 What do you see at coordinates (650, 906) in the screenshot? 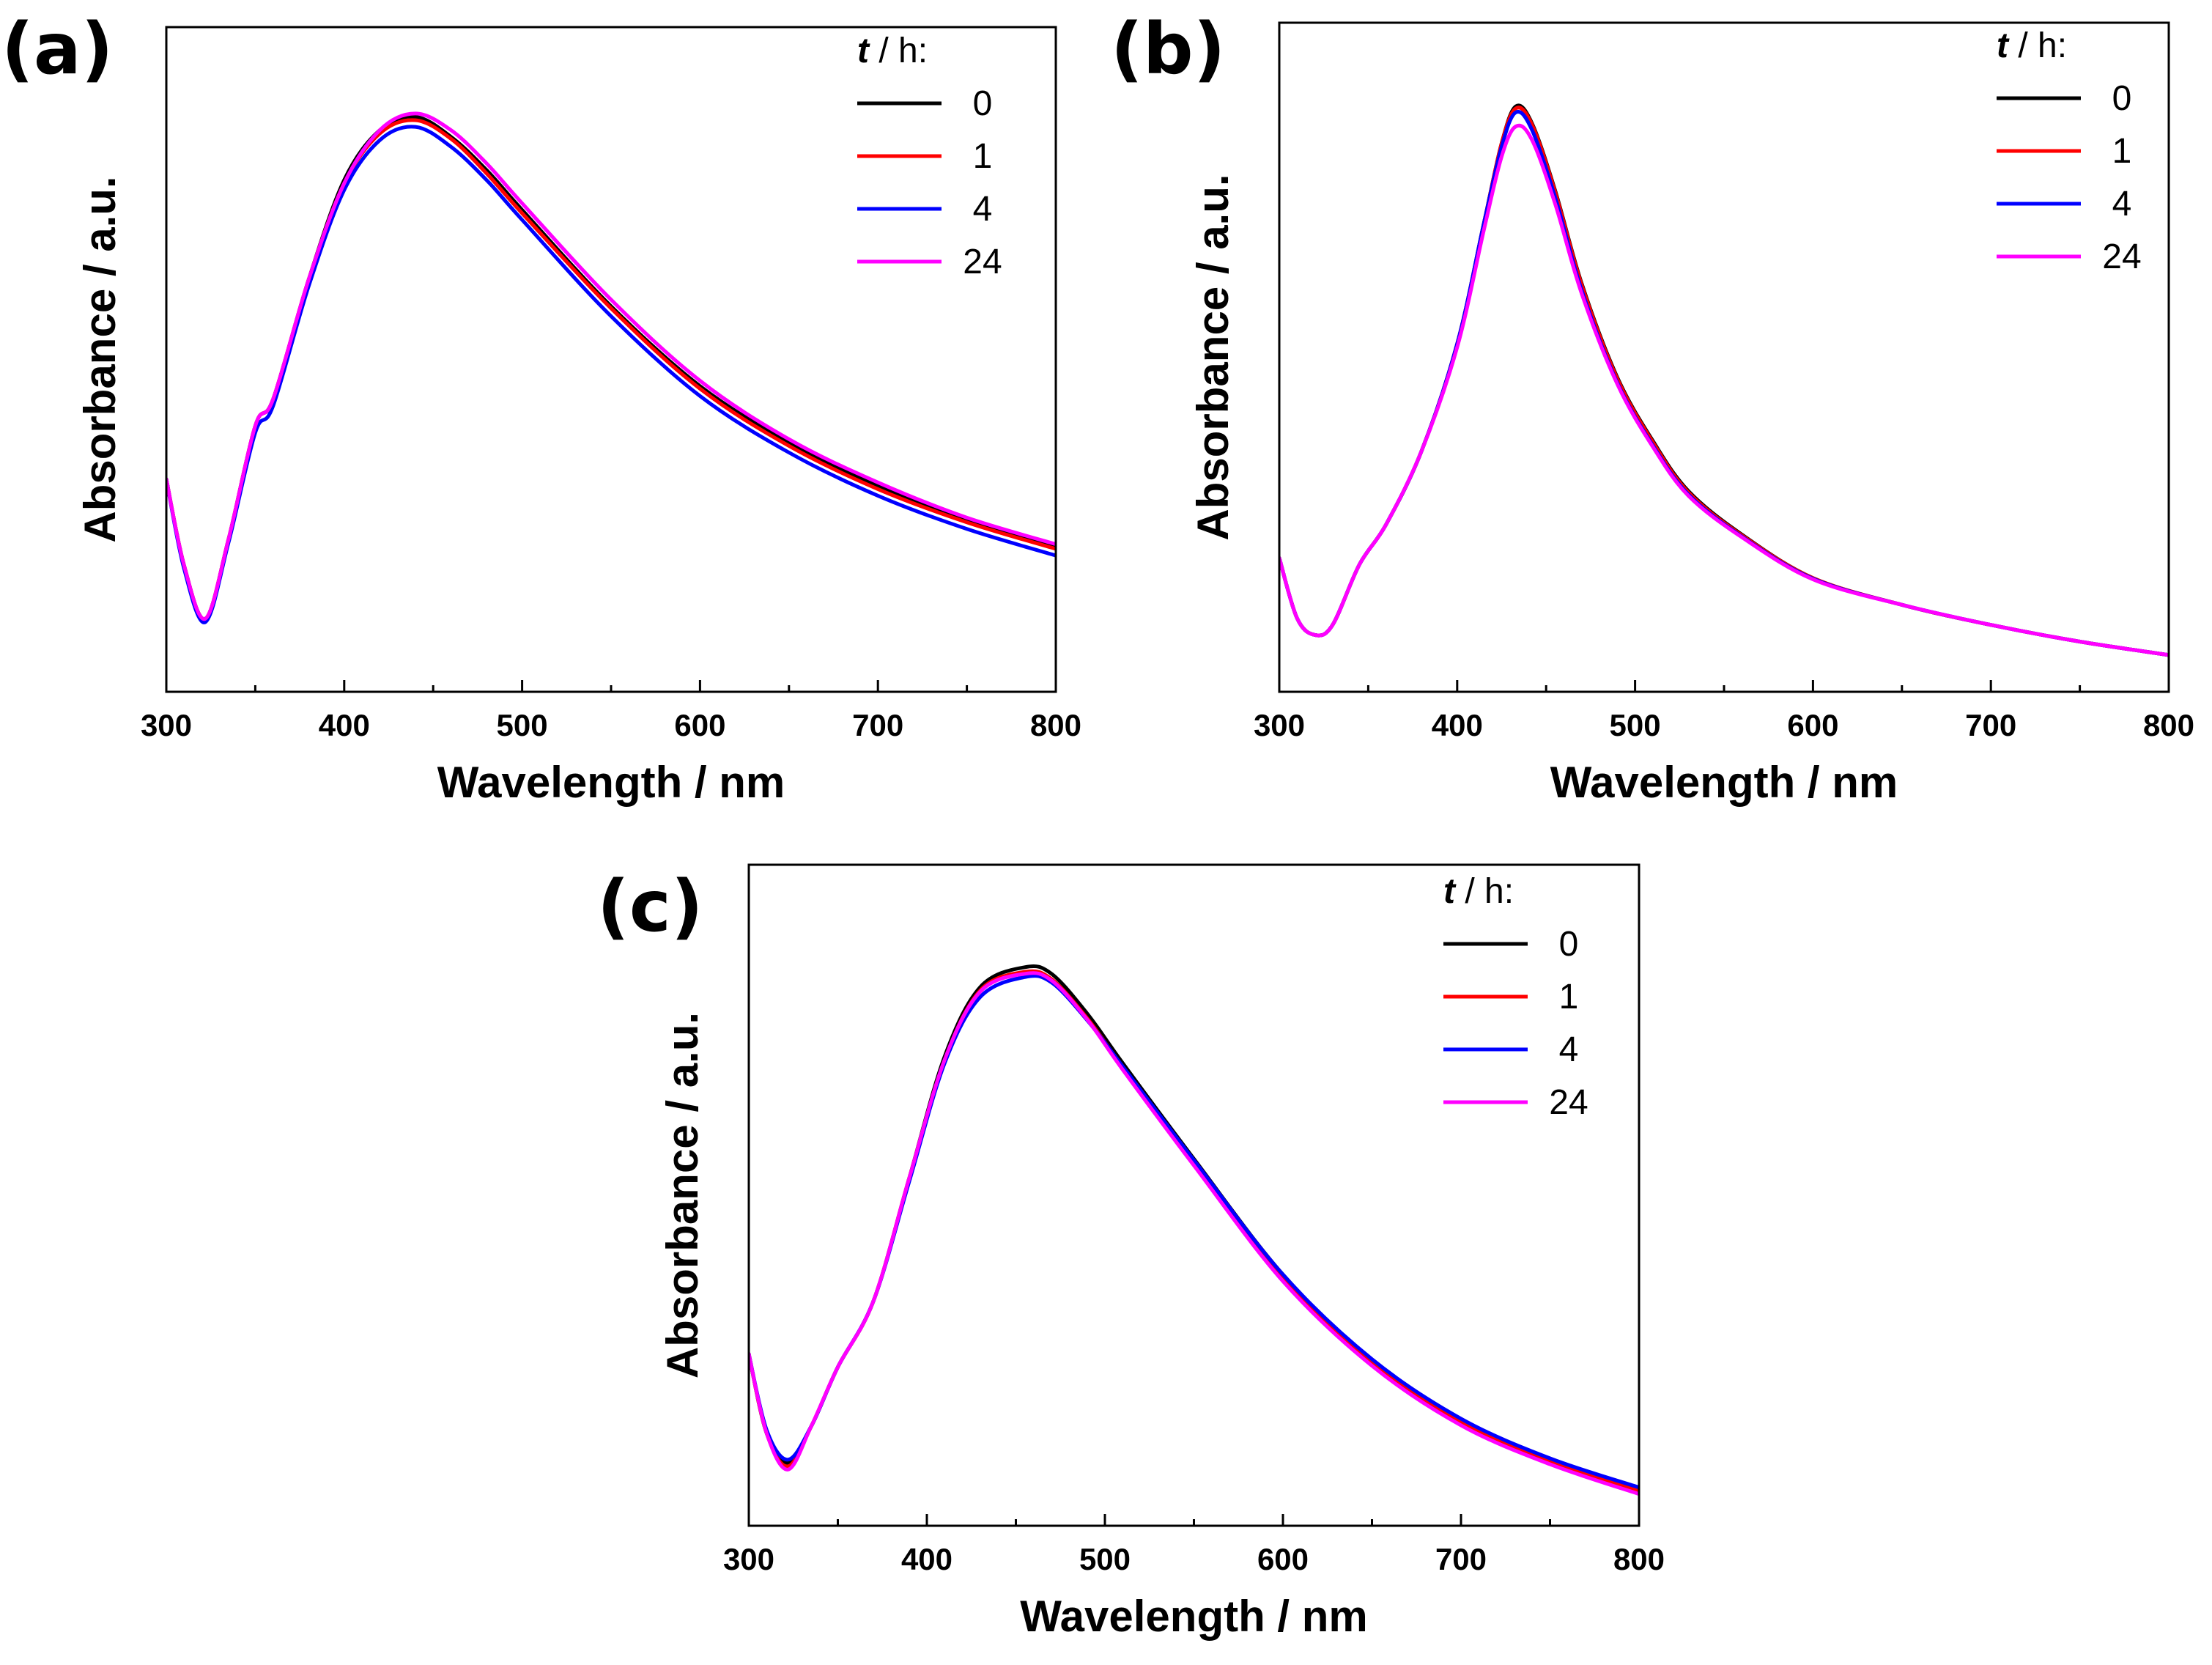
I see `panel-label: (c)` at bounding box center [650, 906].